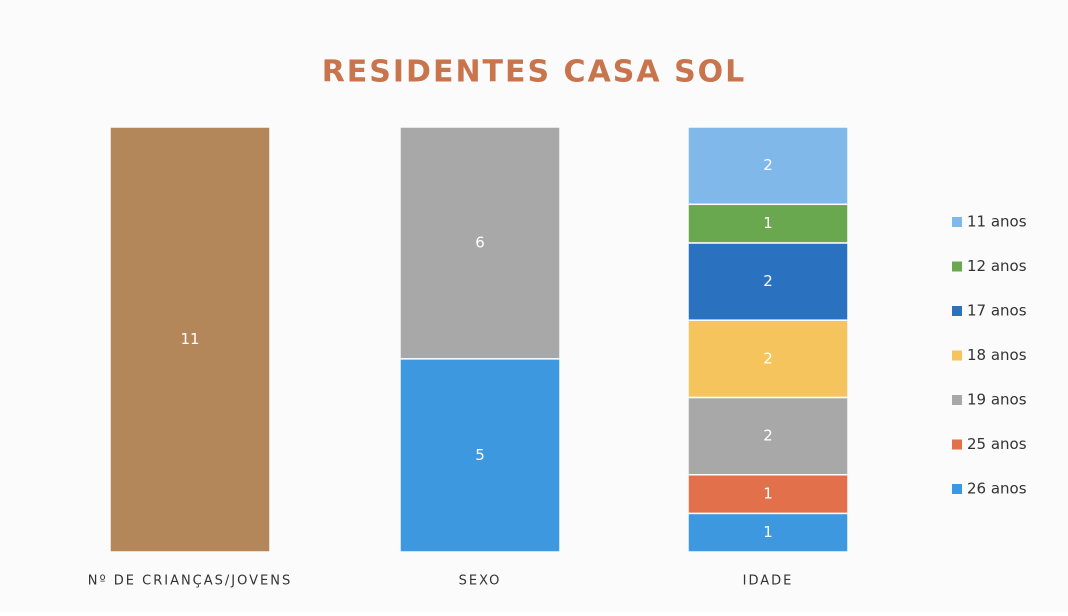 Image resolution: width=1068 pixels, height=616 pixels. Describe the element at coordinates (190, 581) in the screenshot. I see `x-tick-label: Nº DE CRIANÇAS/JOVENS` at that location.